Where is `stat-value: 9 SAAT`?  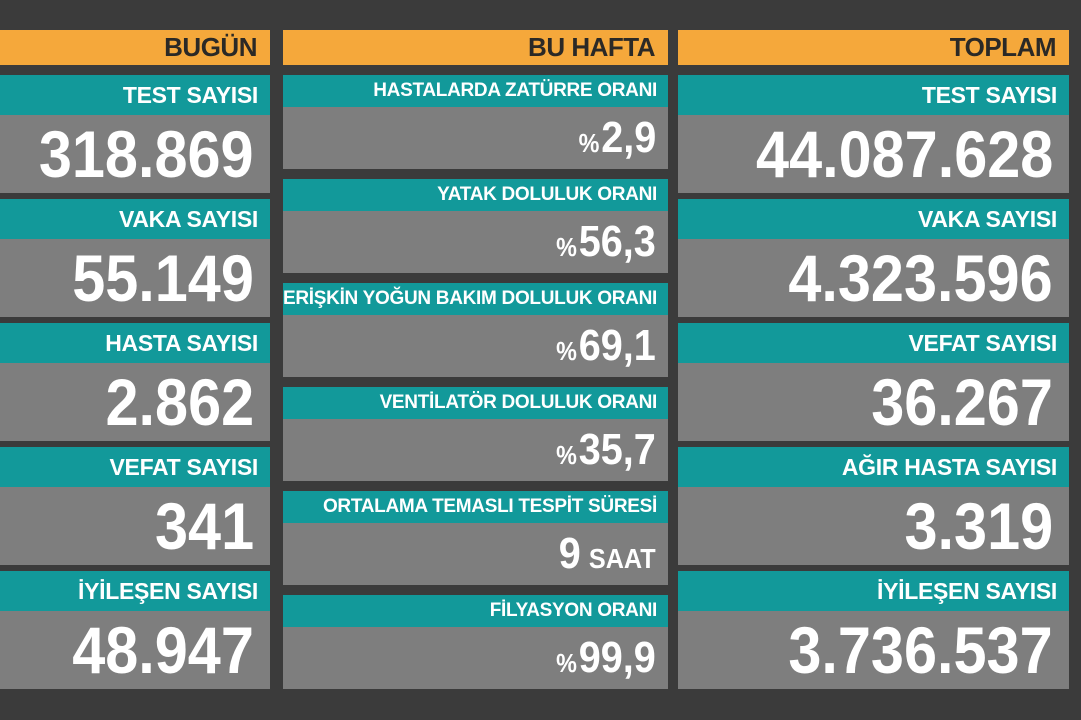 stat-value: 9 SAAT is located at coordinates (475, 554).